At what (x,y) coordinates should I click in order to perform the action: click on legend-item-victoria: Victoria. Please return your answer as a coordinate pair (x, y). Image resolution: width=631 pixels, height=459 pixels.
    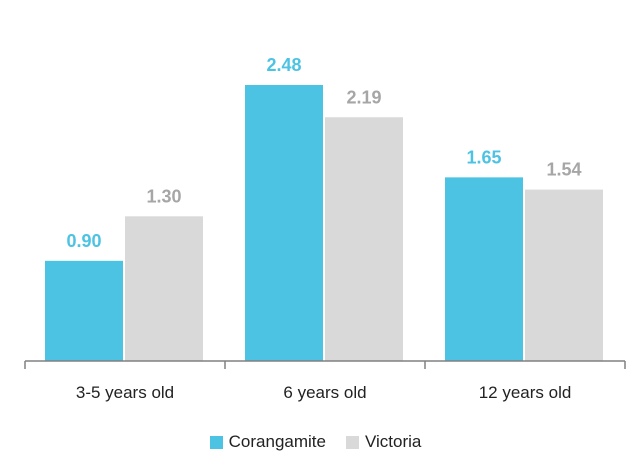
    Looking at the image, I should click on (383, 442).